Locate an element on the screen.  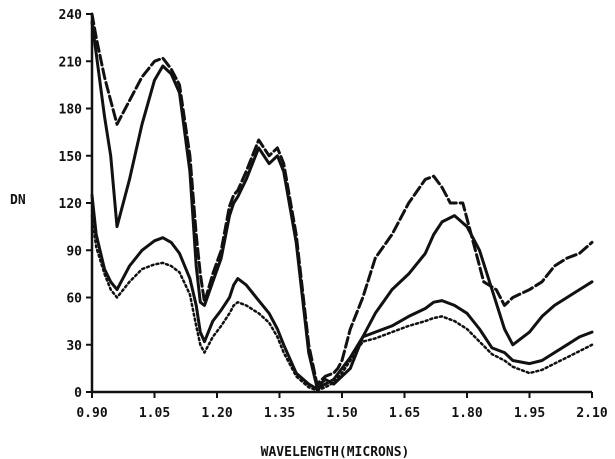
x-tick-label: 0.90 is located at coordinates (91, 413).